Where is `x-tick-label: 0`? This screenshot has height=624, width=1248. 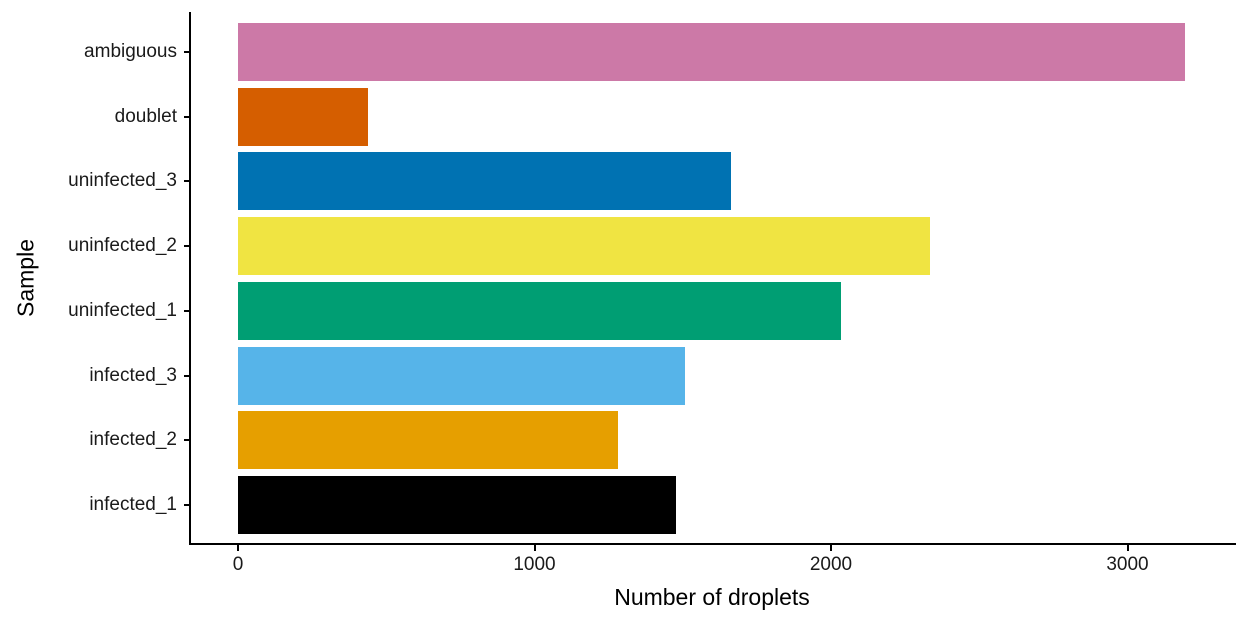 x-tick-label: 0 is located at coordinates (238, 564).